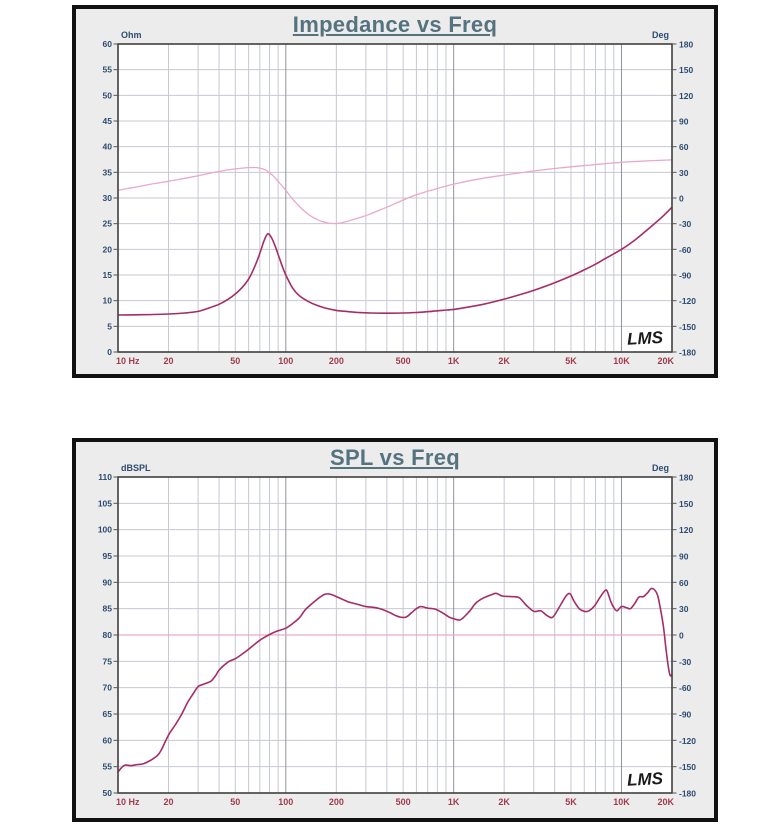 Image resolution: width=757 pixels, height=829 pixels. What do you see at coordinates (108, 661) in the screenshot?
I see `svg-text: 75` at bounding box center [108, 661].